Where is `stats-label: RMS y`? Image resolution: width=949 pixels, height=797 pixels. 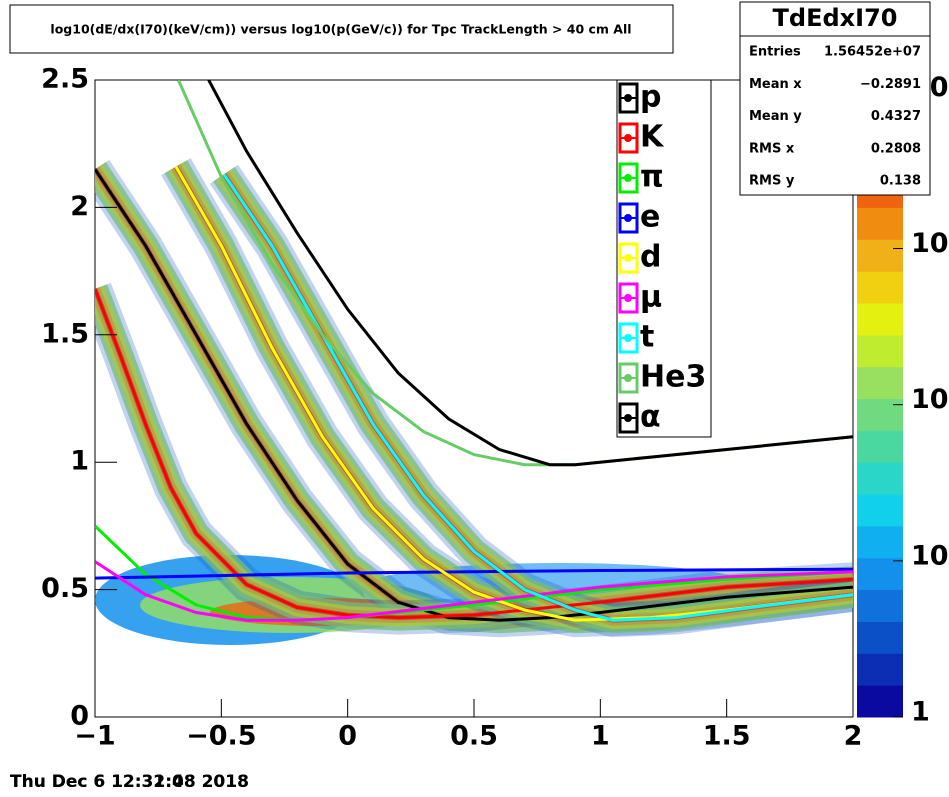
stats-label: RMS y is located at coordinates (772, 181).